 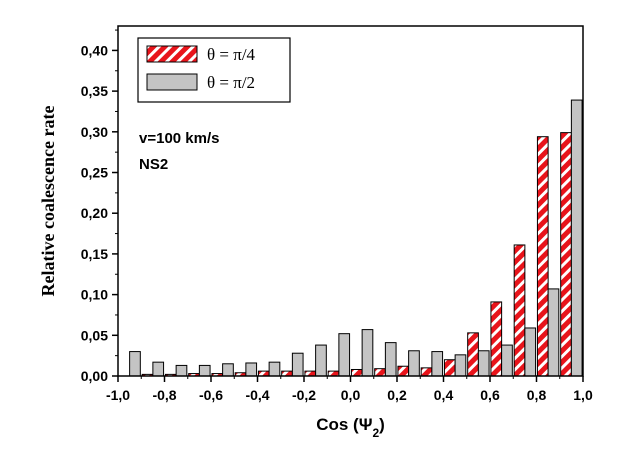 I want to click on y-tick-label: 0,05, so click(x=94, y=335).